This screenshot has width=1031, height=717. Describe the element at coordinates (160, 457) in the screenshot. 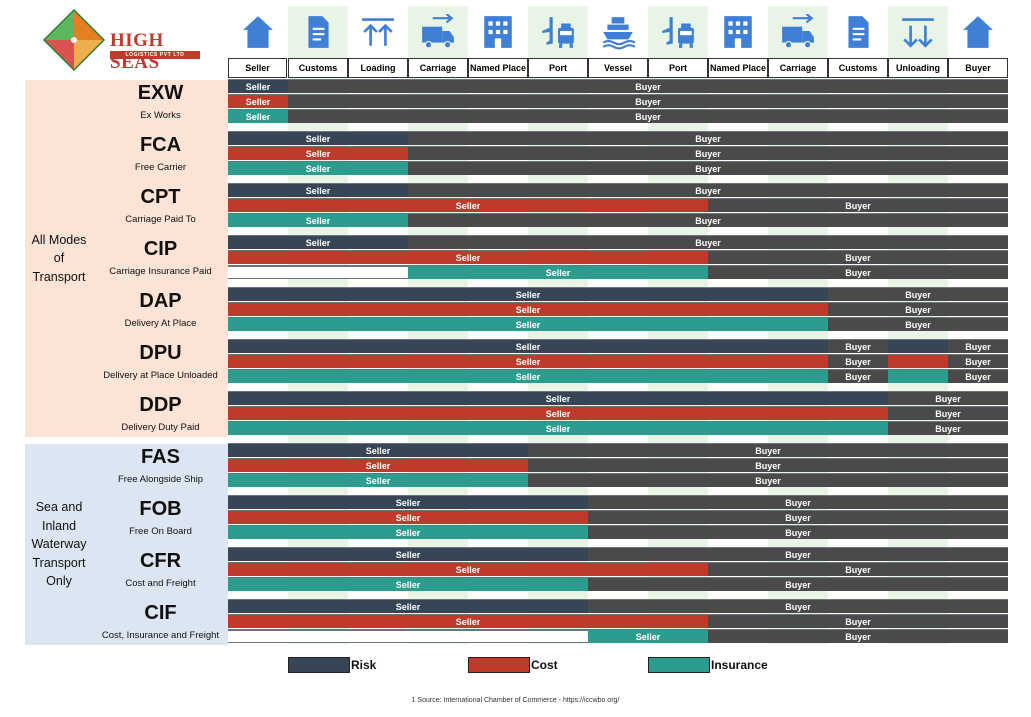

I see `incoterm-code: FAS` at that location.